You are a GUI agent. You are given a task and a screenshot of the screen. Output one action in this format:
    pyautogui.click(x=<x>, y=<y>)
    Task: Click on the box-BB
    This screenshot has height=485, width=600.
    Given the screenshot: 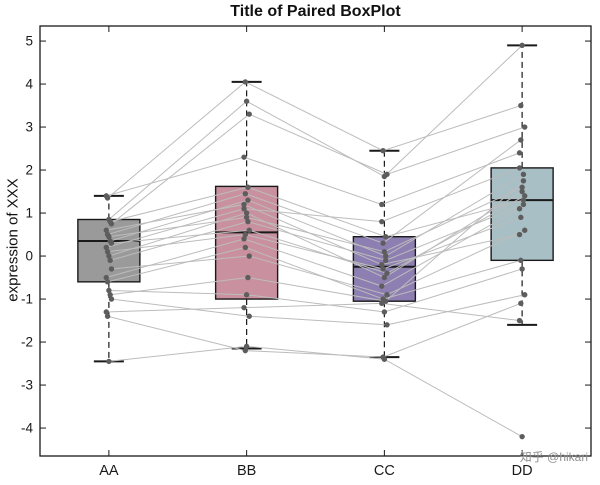 What is the action you would take?
    pyautogui.click(x=246, y=242)
    